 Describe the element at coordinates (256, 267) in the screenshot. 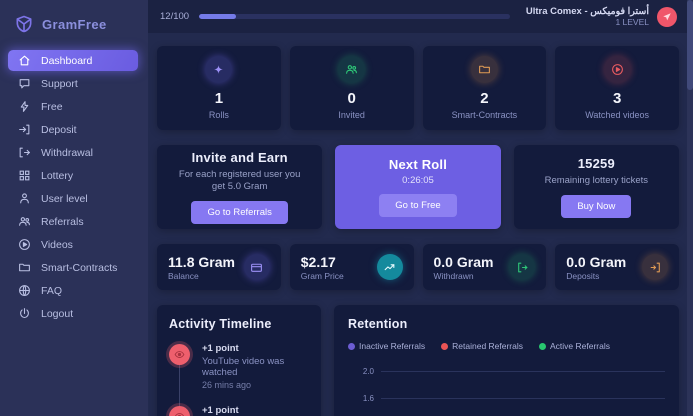

I see `credit-card-icon` at that location.